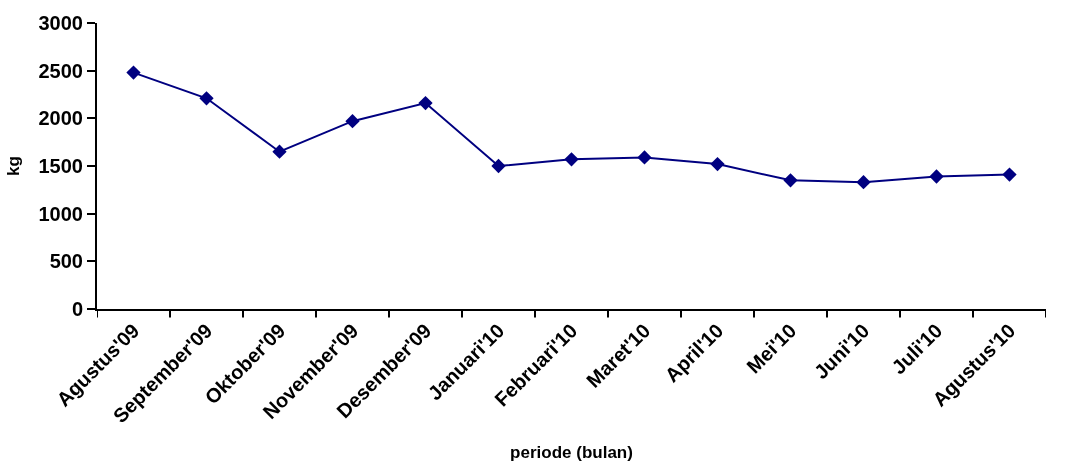 This screenshot has width=1066, height=471. What do you see at coordinates (77, 309) in the screenshot?
I see `y-tick-label: 0` at bounding box center [77, 309].